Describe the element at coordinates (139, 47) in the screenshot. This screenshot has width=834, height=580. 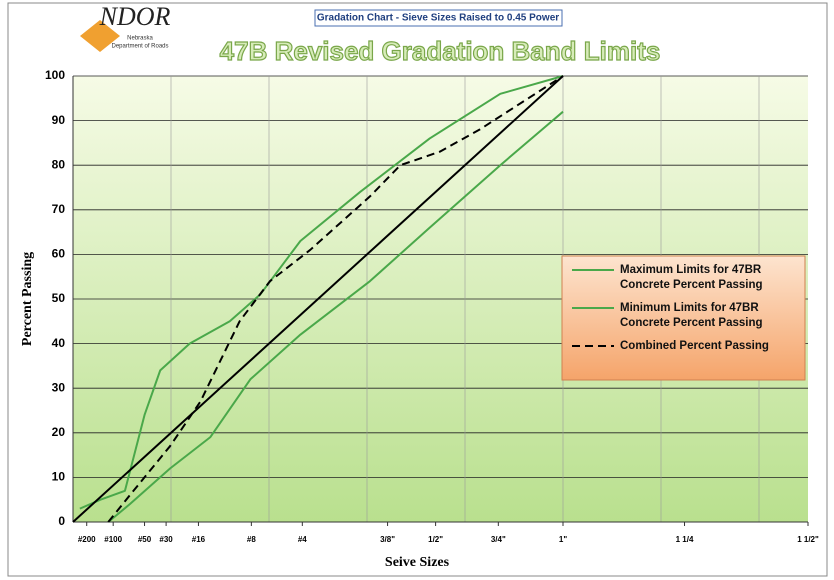
I see `logo-line: Department of Roads` at that location.